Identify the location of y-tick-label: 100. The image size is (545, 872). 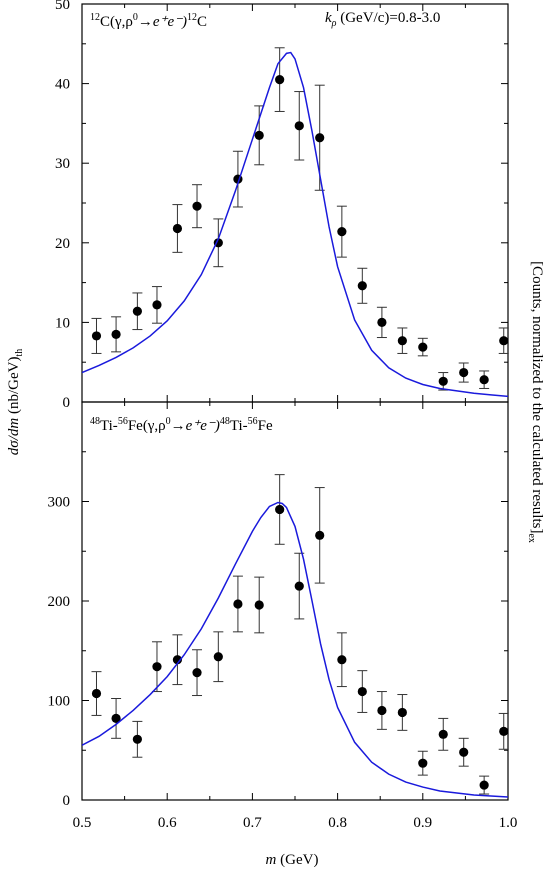
(59, 702).